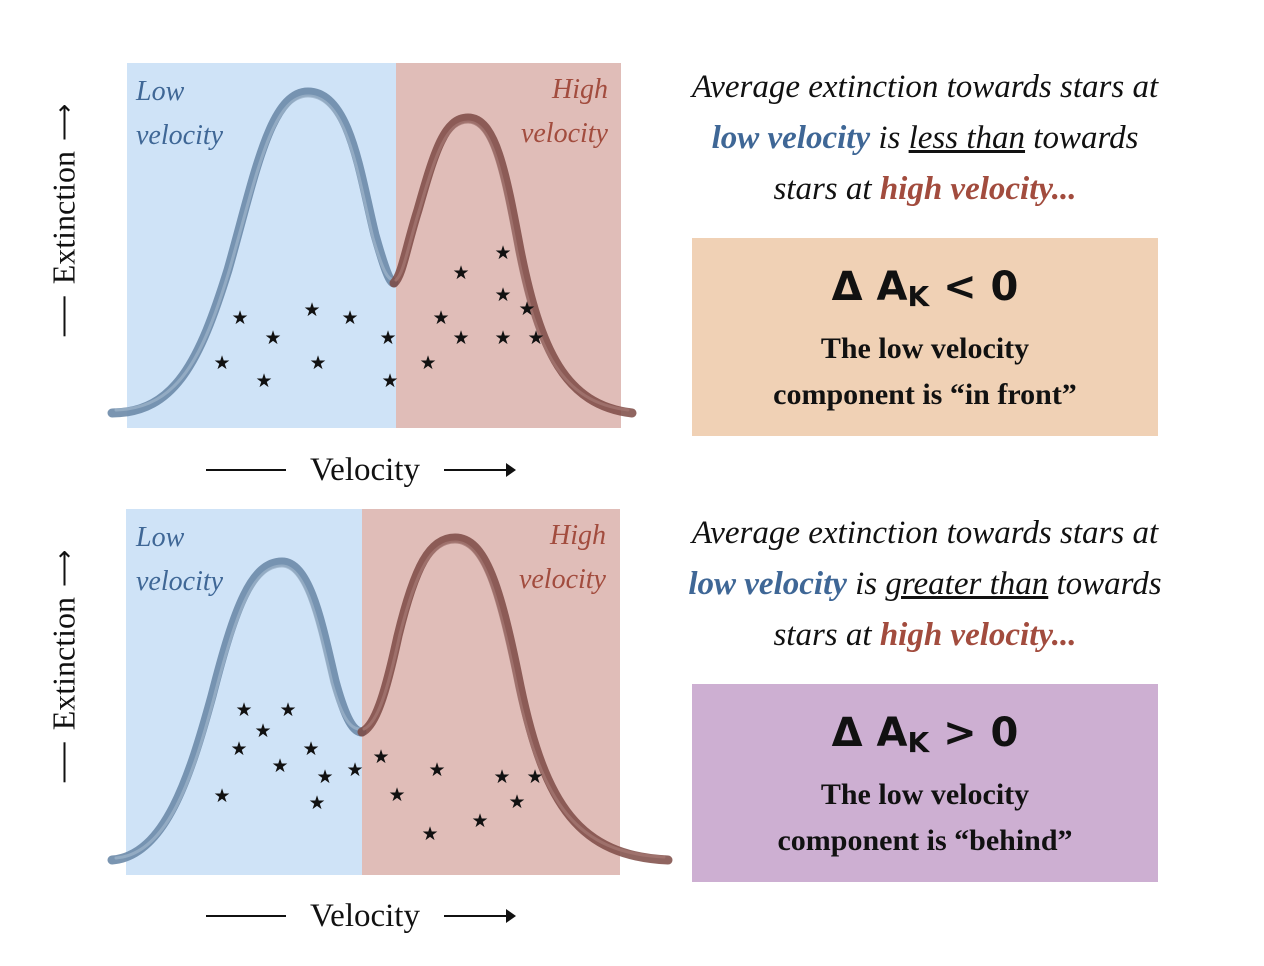 The width and height of the screenshot is (1264, 966). What do you see at coordinates (967, 584) in the screenshot?
I see `comparison-word: greater than` at bounding box center [967, 584].